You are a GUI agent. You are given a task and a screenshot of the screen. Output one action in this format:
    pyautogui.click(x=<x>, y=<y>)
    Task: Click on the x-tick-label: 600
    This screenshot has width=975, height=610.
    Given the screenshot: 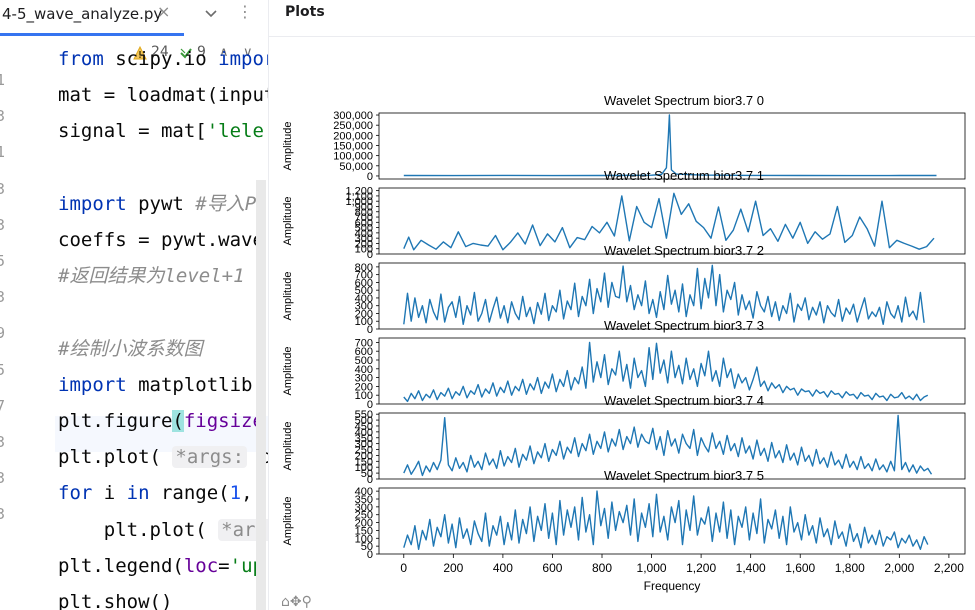 What is the action you would take?
    pyautogui.click(x=552, y=568)
    